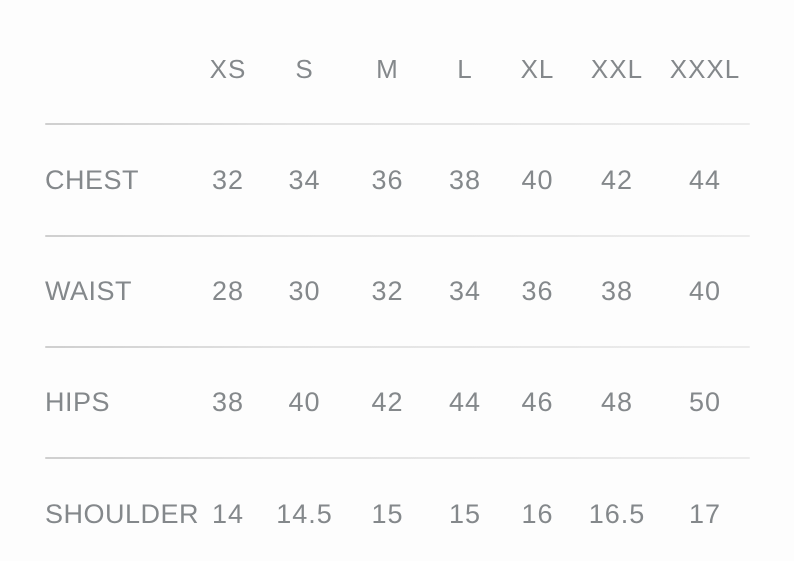  I want to click on cell-chest-l: 38, so click(465, 179).